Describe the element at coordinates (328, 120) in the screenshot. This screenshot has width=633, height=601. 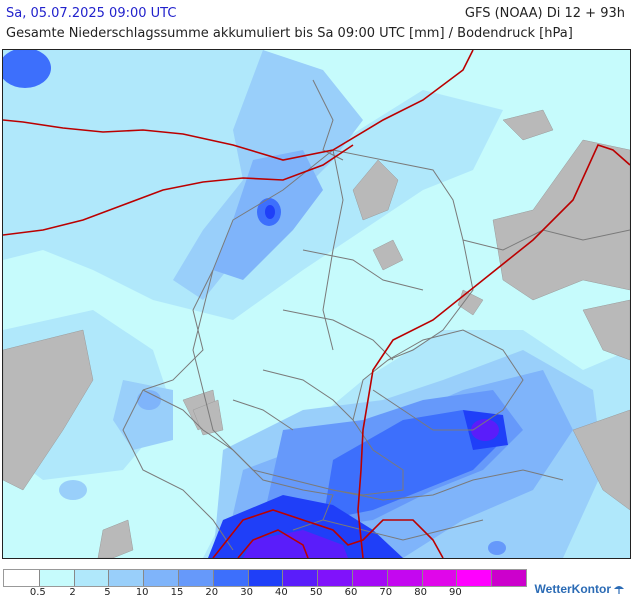
I see `border-denmark` at that location.